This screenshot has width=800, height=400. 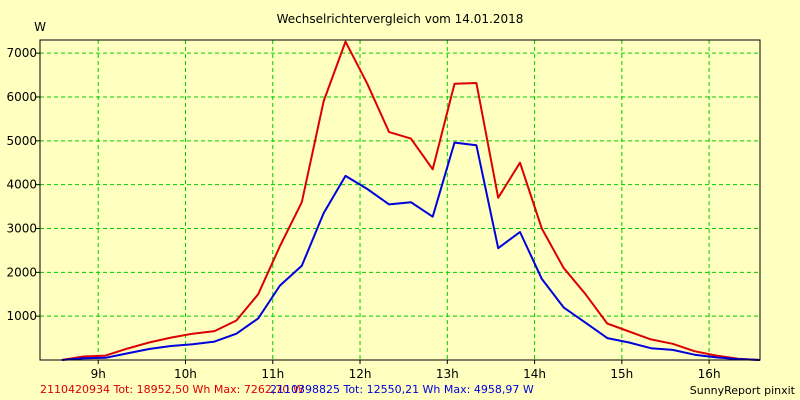 What do you see at coordinates (534, 374) in the screenshot?
I see `x-tick-label: 14h` at bounding box center [534, 374].